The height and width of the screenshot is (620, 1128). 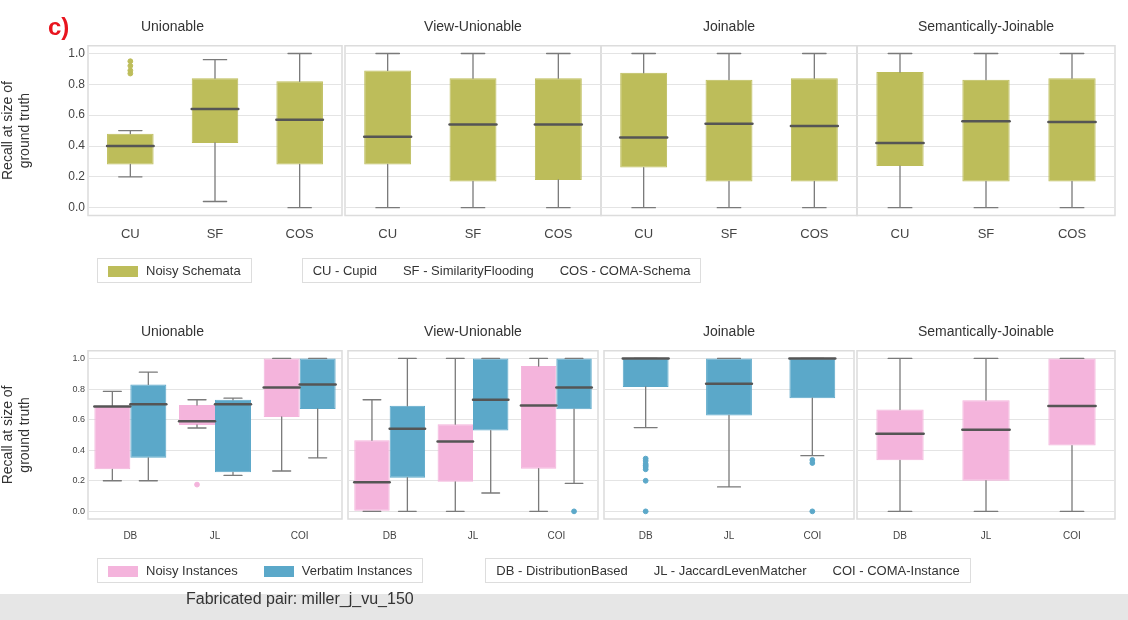 What do you see at coordinates (300, 599) in the screenshot?
I see `text: Fabricated pair: miller_j_vu_150` at bounding box center [300, 599].